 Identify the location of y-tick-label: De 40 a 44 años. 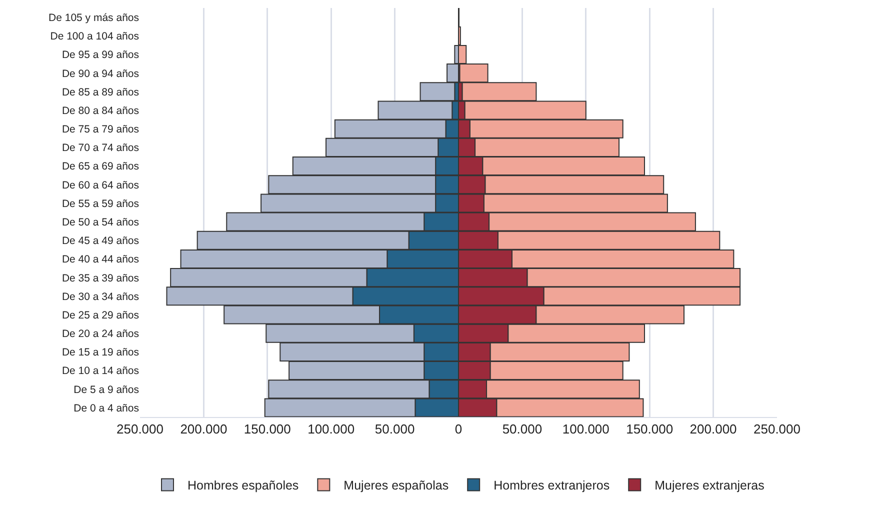
(100, 260).